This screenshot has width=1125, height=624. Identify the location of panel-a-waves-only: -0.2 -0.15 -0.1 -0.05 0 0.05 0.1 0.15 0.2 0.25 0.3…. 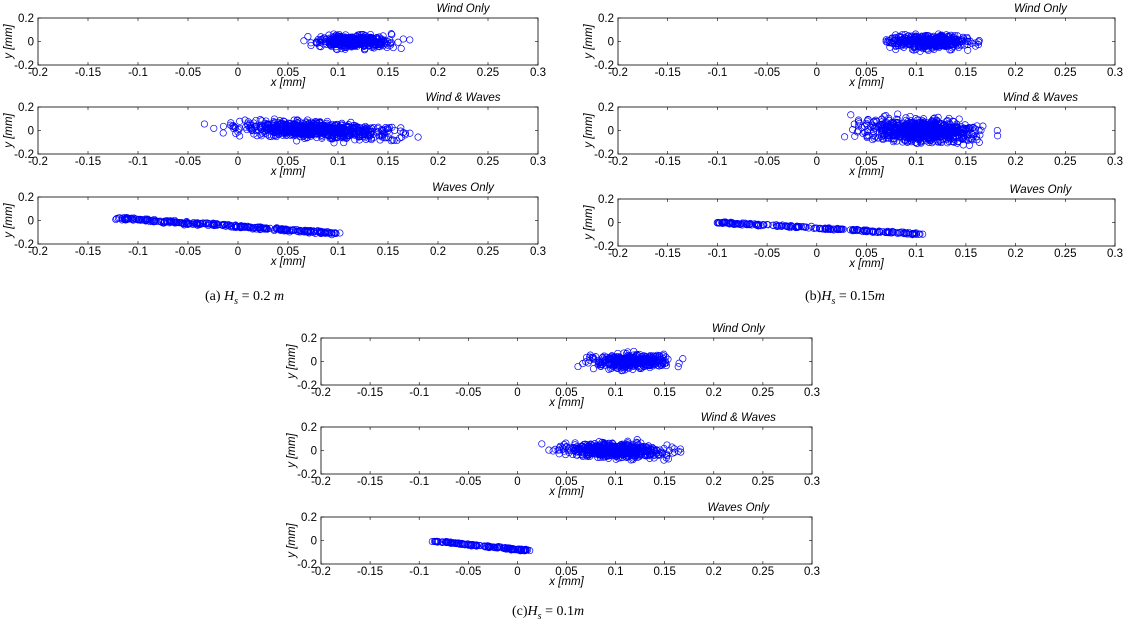
(274, 225).